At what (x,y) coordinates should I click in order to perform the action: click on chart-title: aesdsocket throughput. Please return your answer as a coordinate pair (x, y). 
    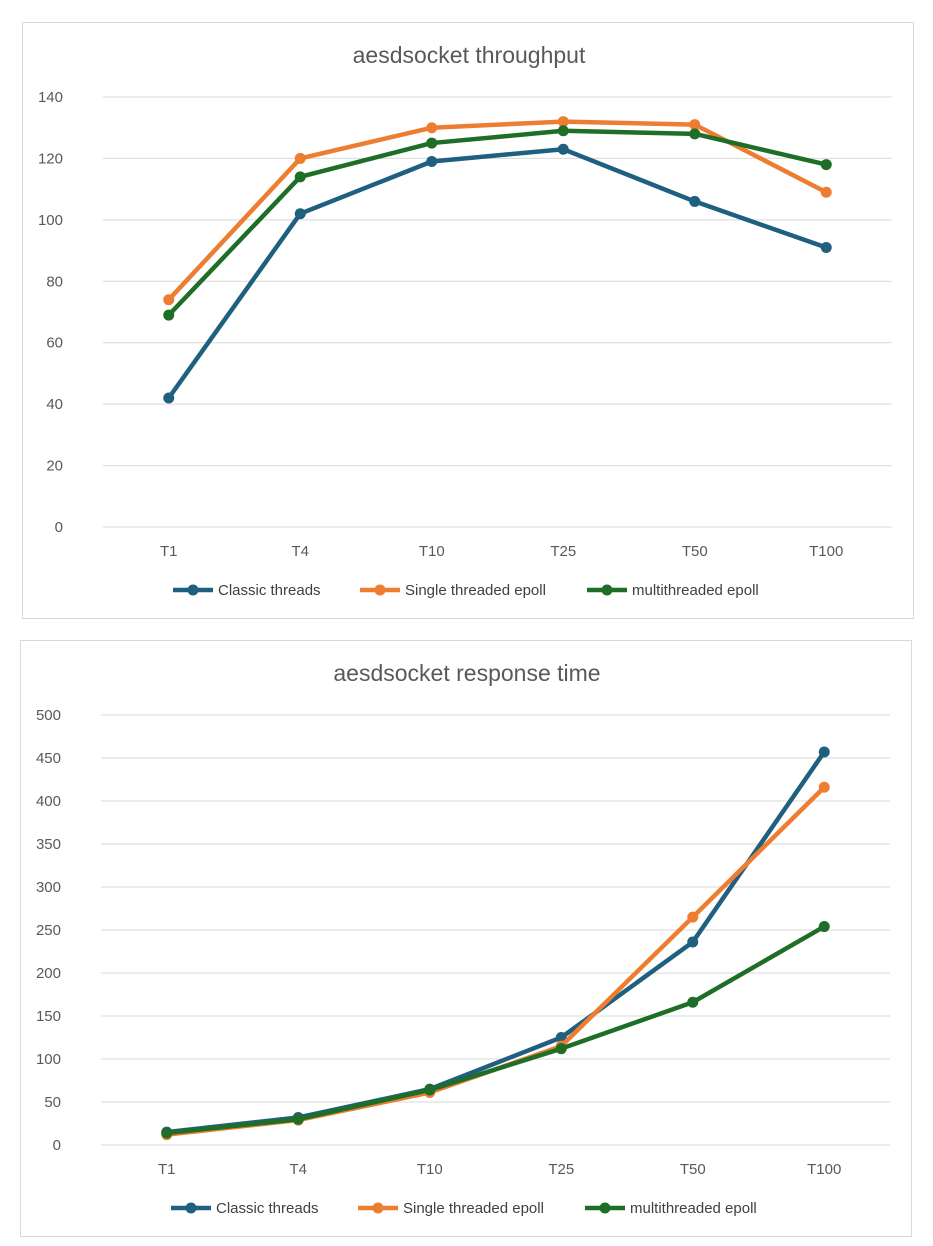
    Looking at the image, I should click on (469, 55).